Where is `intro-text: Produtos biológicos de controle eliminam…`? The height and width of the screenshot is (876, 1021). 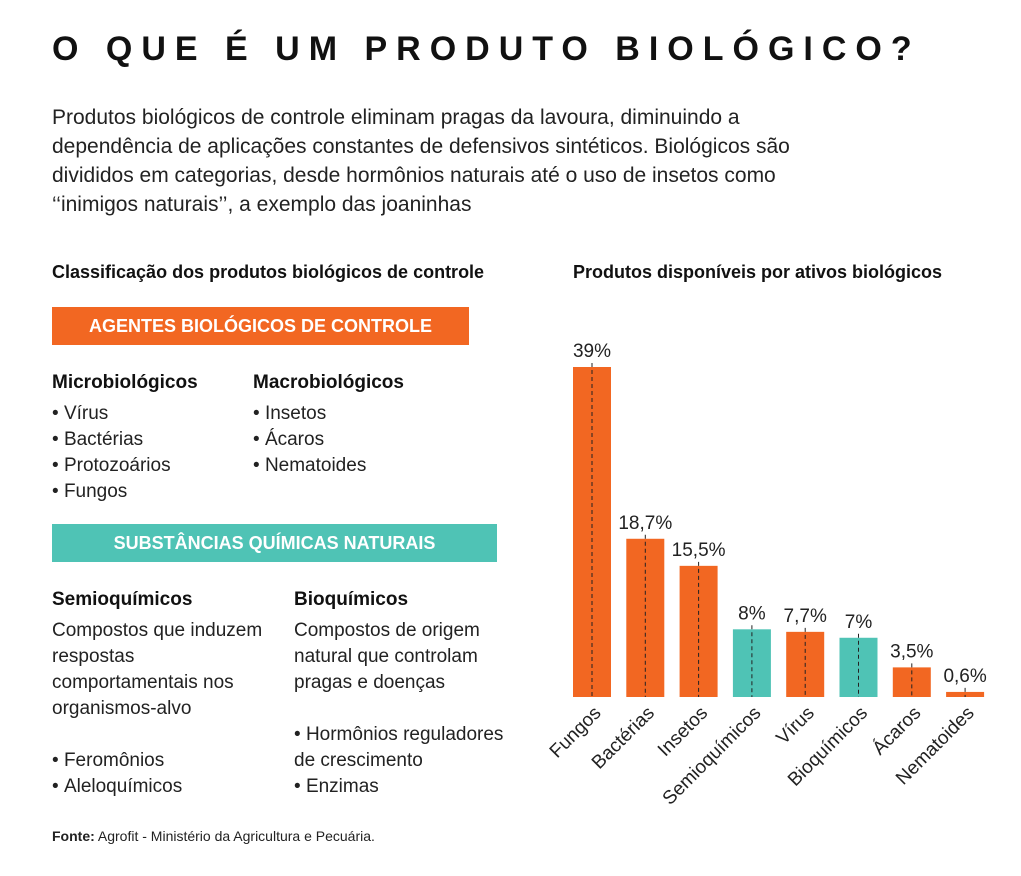 intro-text: Produtos biológicos de controle eliminam… is located at coordinates (421, 161).